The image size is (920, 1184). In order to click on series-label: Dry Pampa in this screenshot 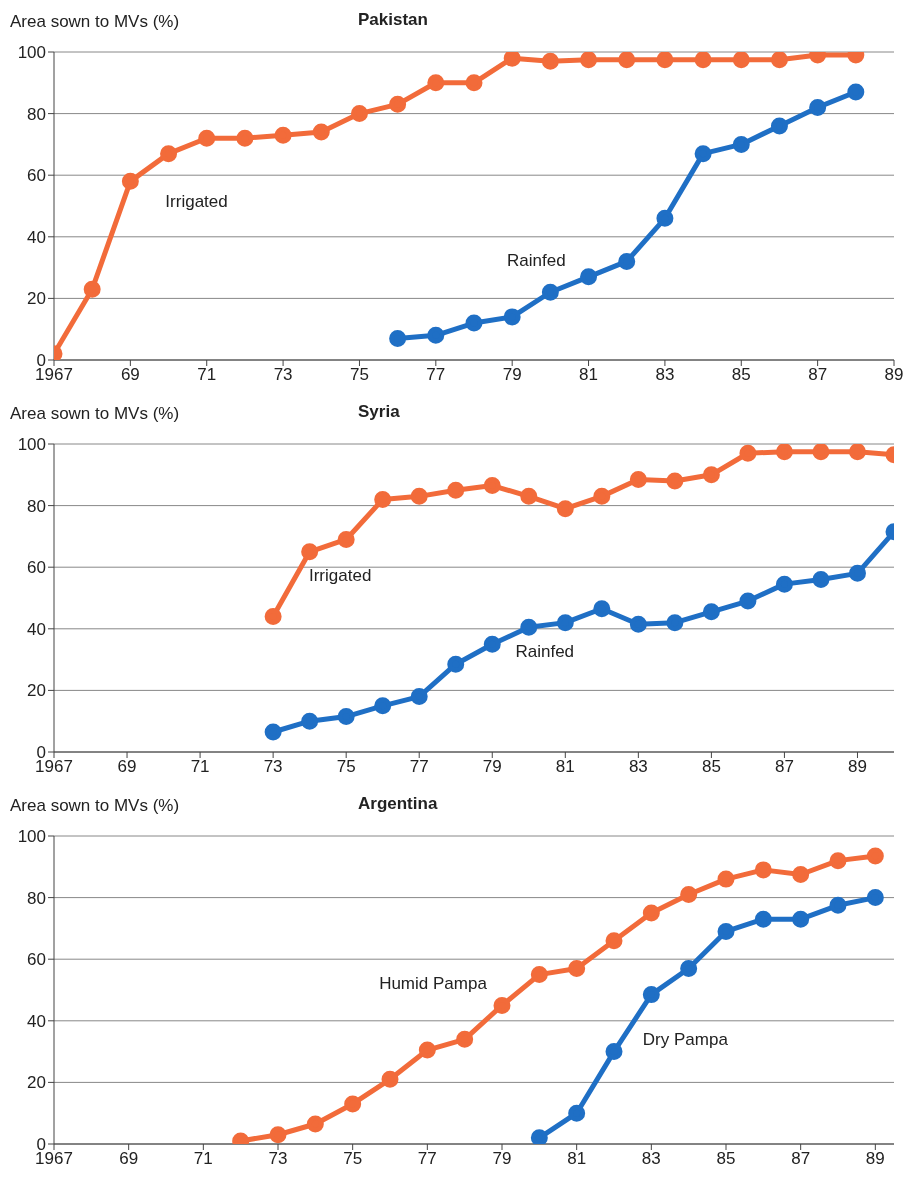, I will do `click(685, 1039)`.